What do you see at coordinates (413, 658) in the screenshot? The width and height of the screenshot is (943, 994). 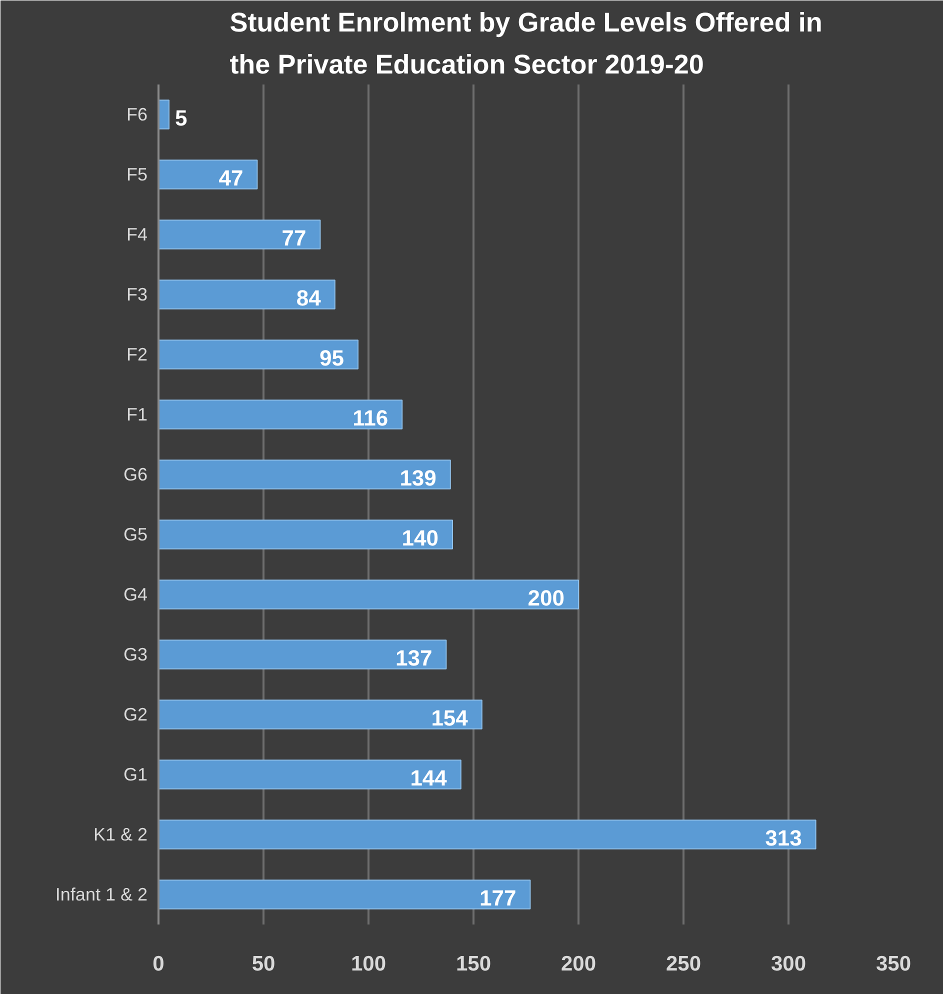 I see `data-label: 137` at bounding box center [413, 658].